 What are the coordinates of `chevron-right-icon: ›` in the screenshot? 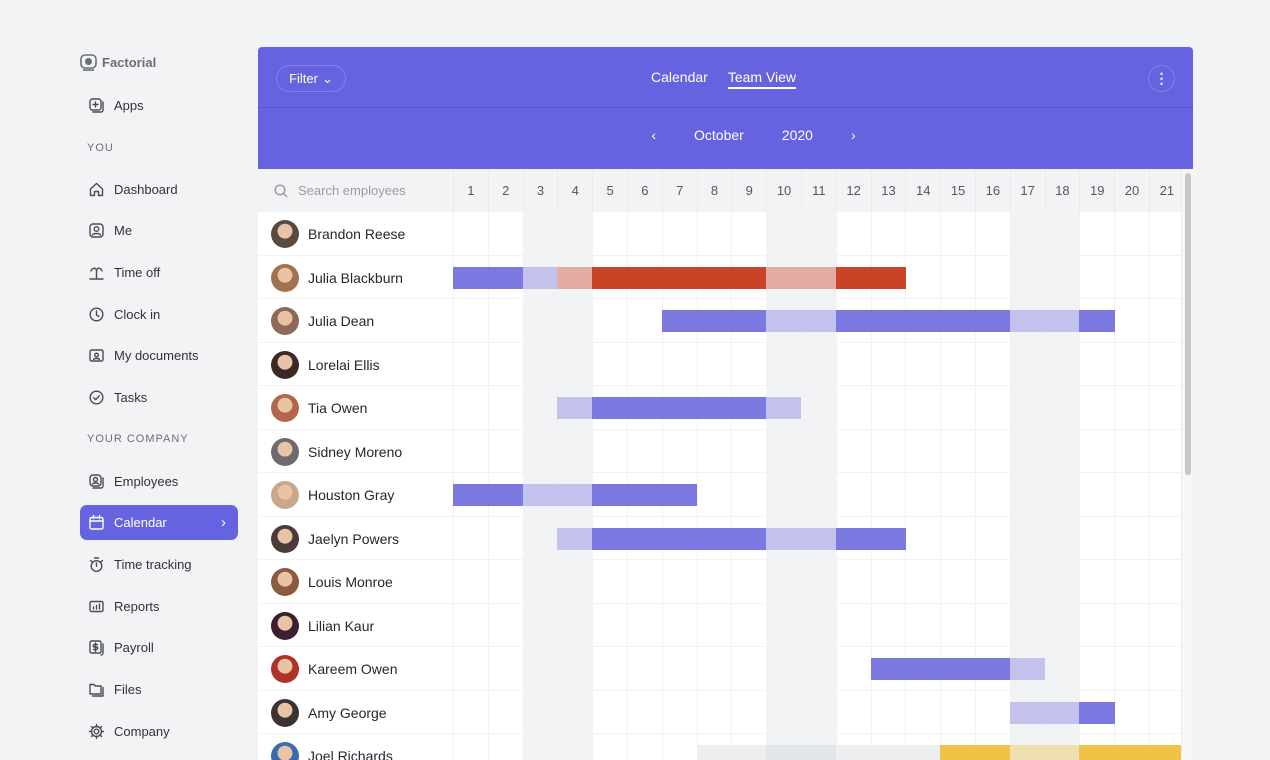 It's located at (853, 135).